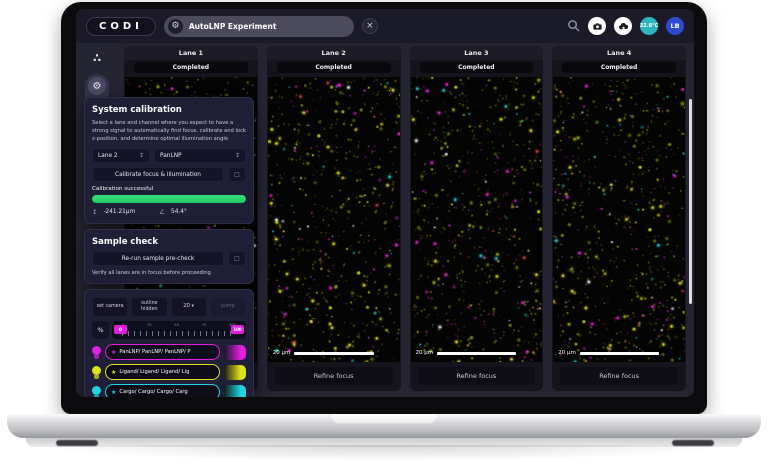 The height and width of the screenshot is (467, 768). I want to click on illumination-angle-value: 54.4°, so click(179, 212).